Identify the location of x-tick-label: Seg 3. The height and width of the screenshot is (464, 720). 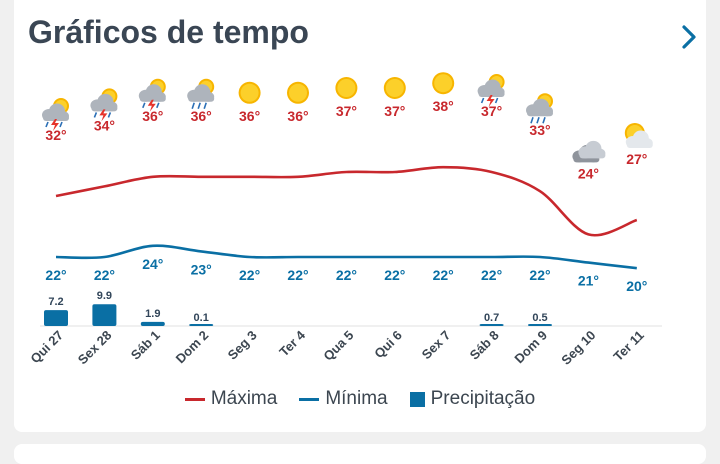
(242, 345).